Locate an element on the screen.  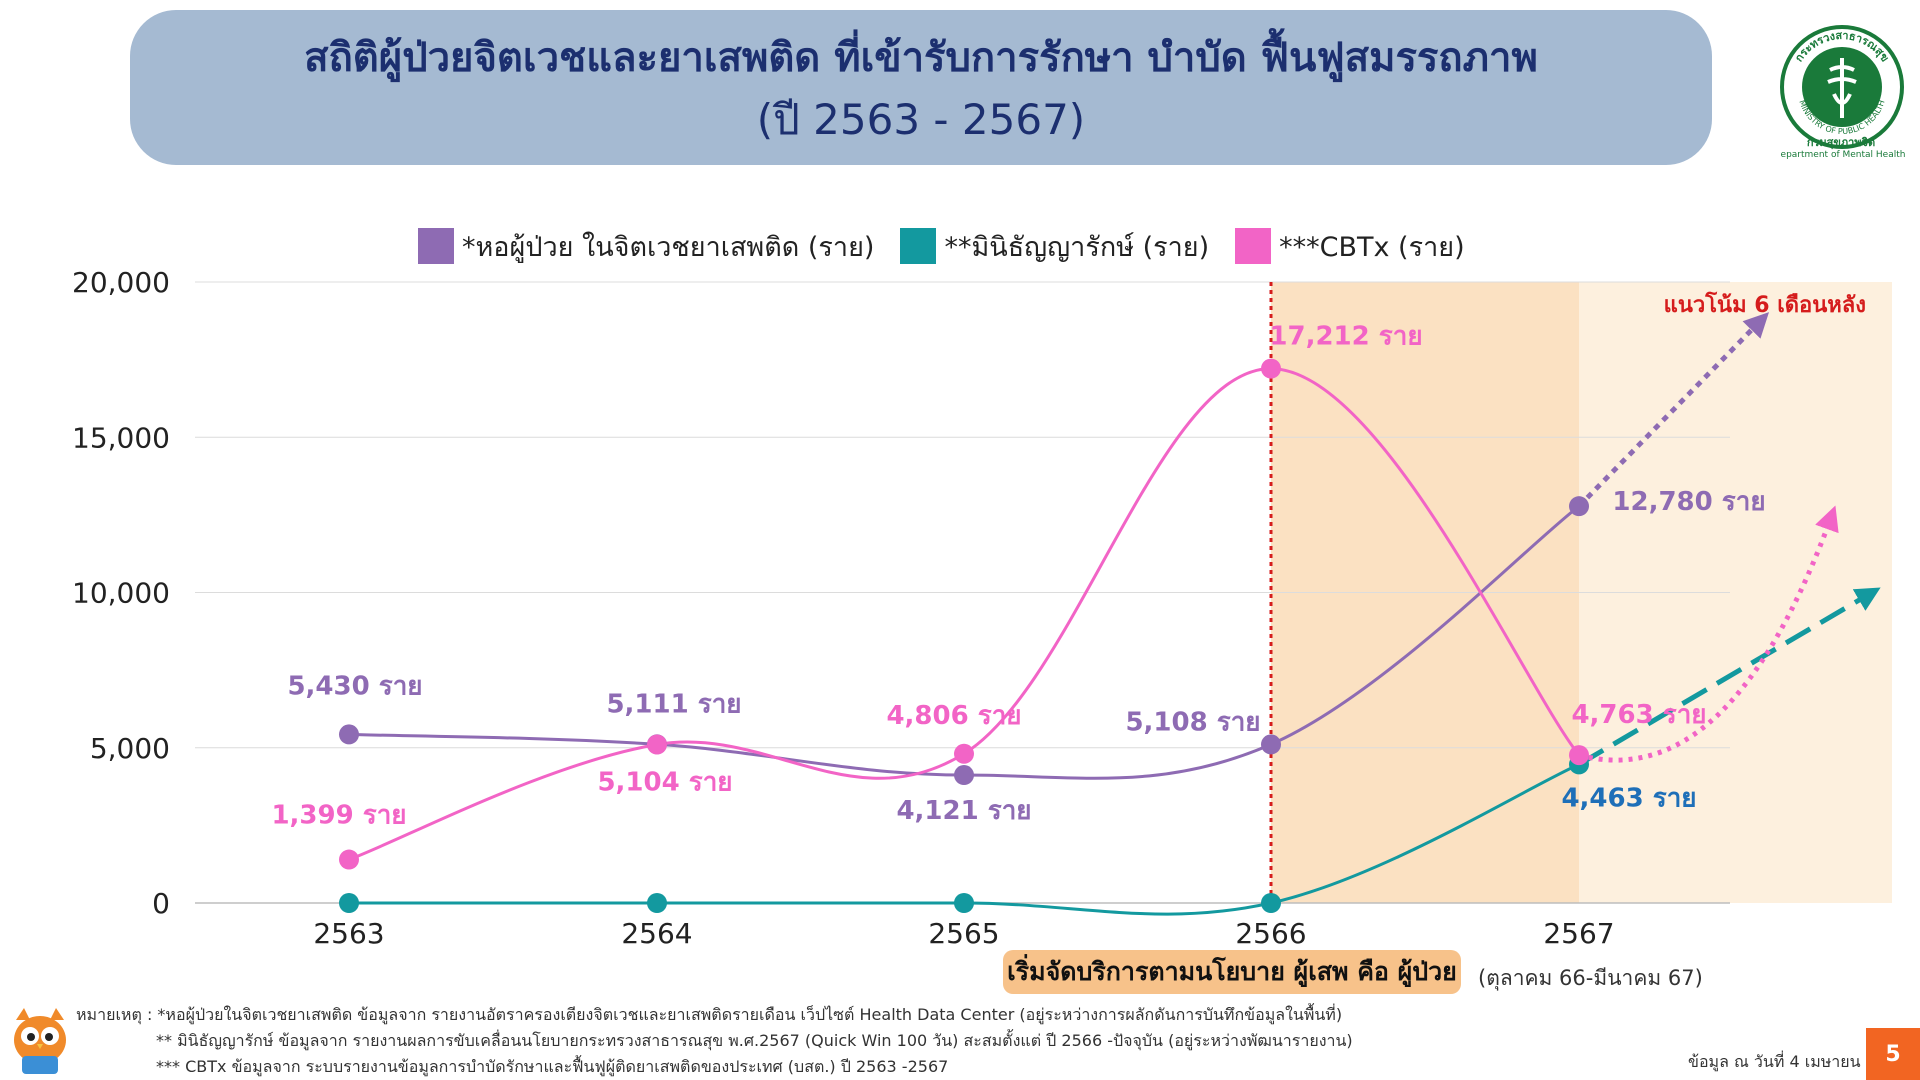
trend-arrow-cbtx is located at coordinates (1708, 634).